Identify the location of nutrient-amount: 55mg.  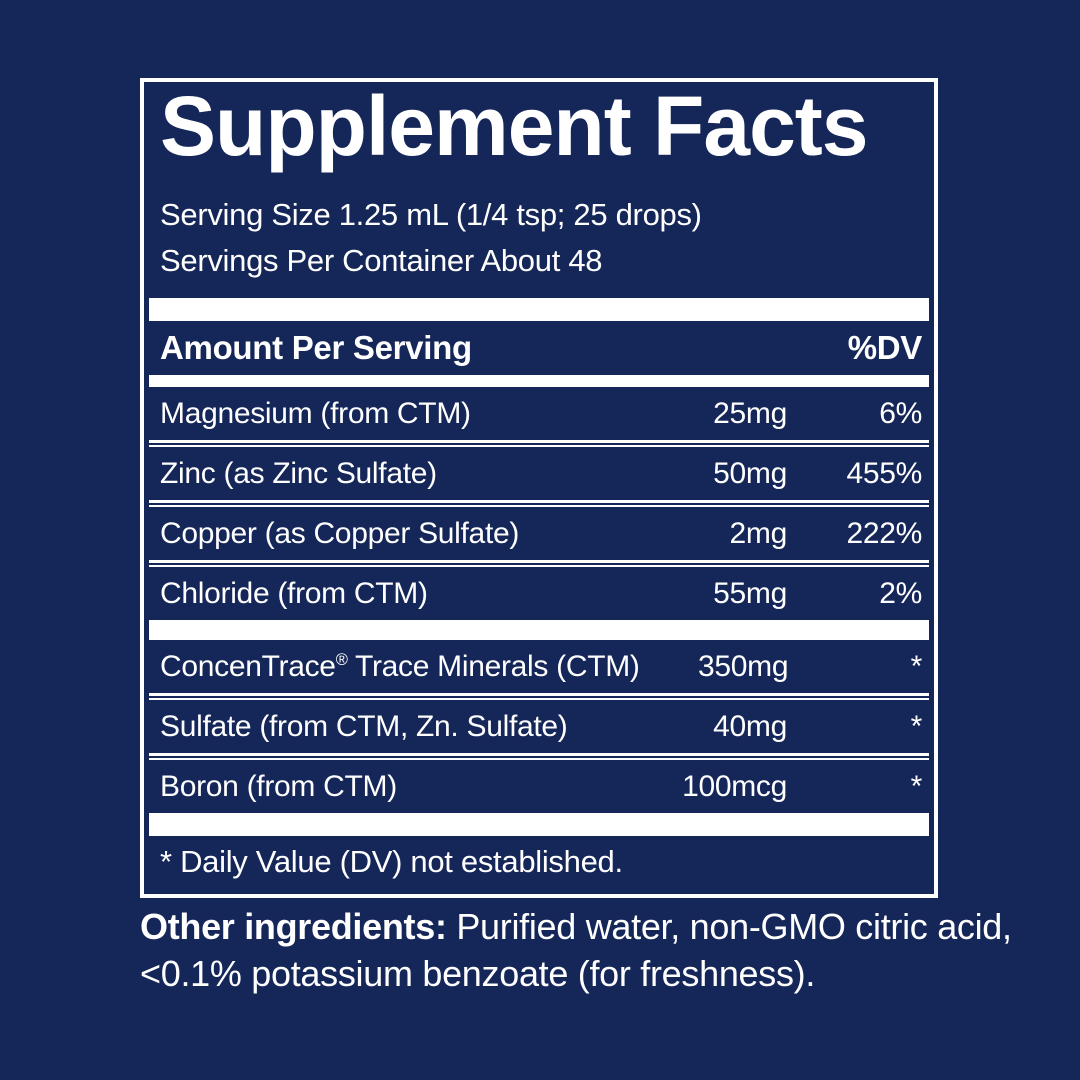
(750, 593).